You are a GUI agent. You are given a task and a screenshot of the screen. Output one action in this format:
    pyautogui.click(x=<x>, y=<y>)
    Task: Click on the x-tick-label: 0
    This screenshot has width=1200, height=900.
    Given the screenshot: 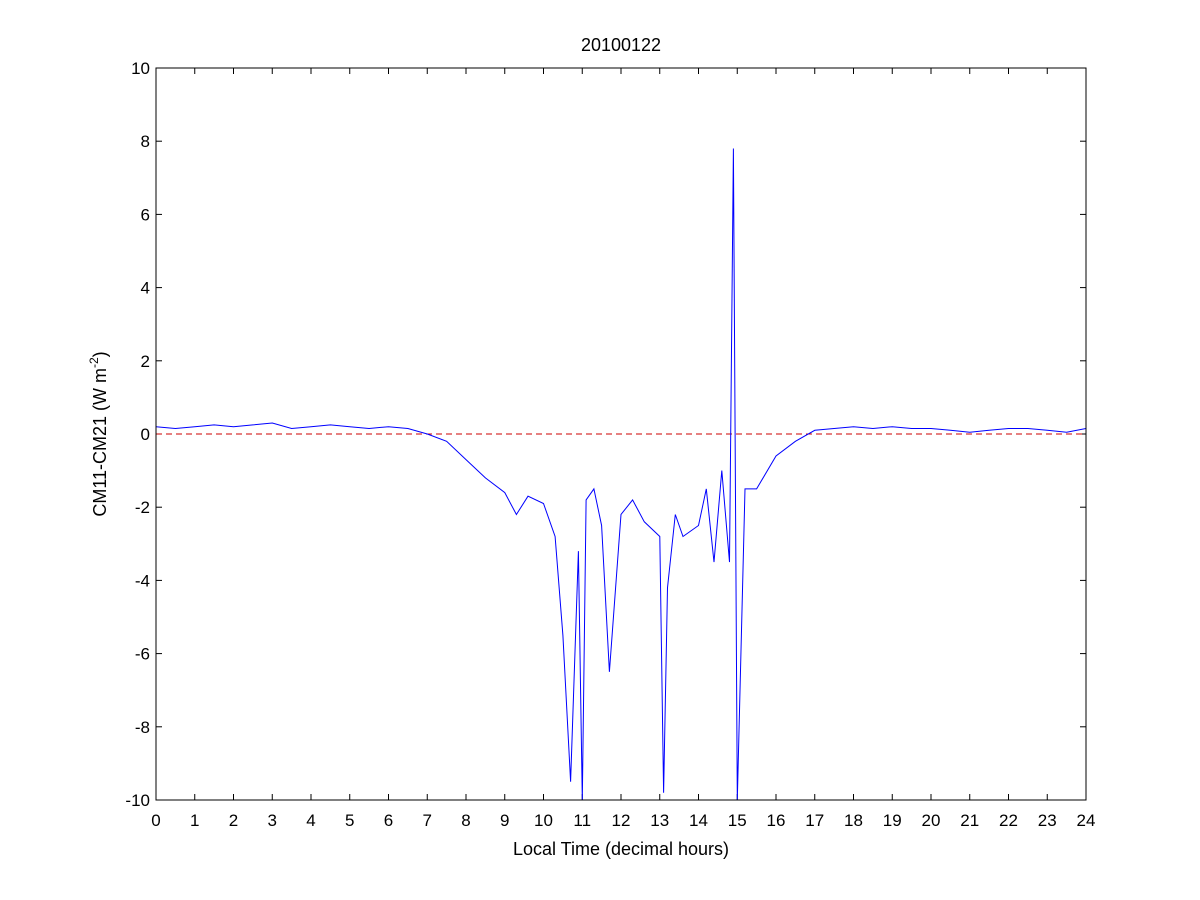 What is the action you would take?
    pyautogui.click(x=155, y=820)
    